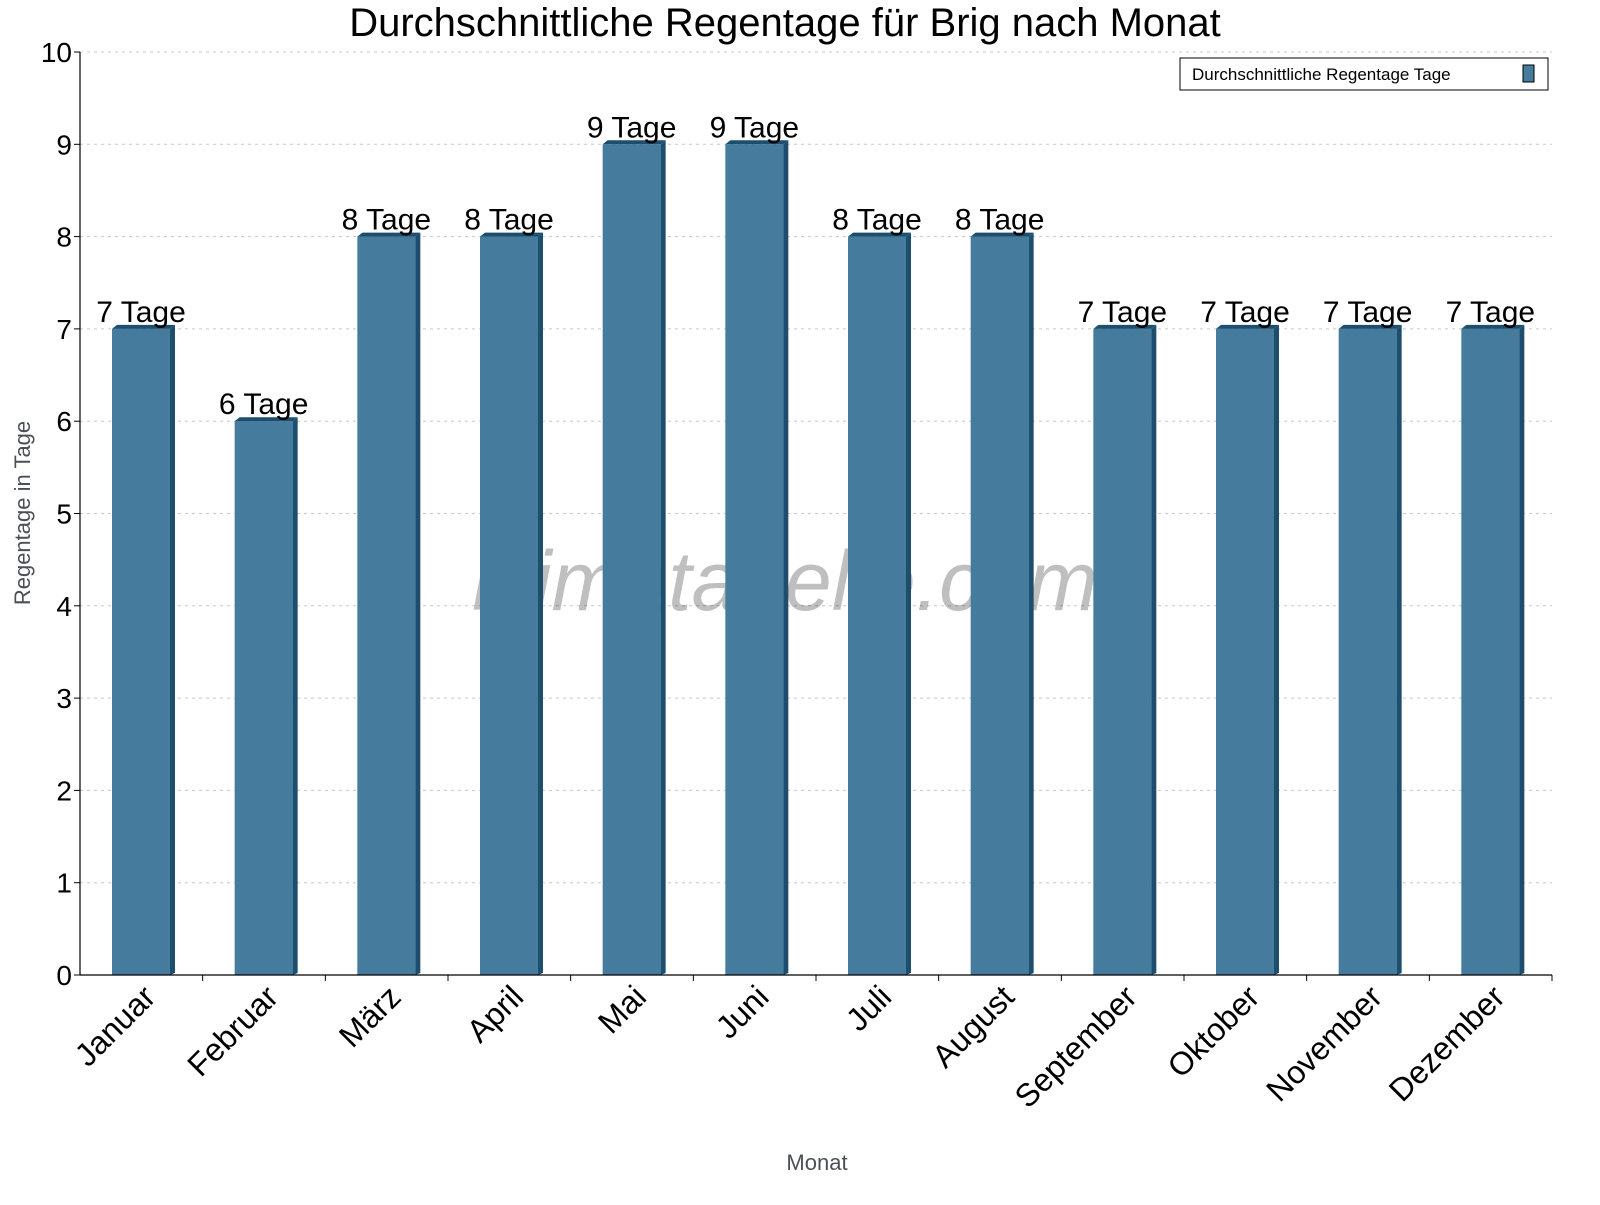 Image resolution: width=1600 pixels, height=1205 pixels. Describe the element at coordinates (115, 1025) in the screenshot. I see `x-tick-label: Januar` at that location.